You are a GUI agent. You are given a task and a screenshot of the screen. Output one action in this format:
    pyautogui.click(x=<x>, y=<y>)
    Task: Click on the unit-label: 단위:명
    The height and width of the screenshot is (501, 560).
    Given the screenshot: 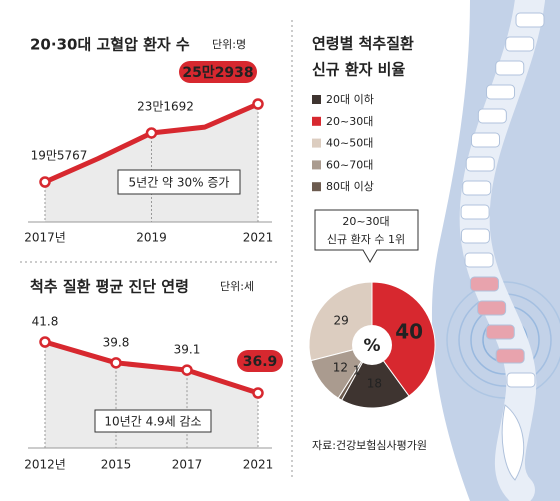 What is the action you would take?
    pyautogui.click(x=229, y=44)
    